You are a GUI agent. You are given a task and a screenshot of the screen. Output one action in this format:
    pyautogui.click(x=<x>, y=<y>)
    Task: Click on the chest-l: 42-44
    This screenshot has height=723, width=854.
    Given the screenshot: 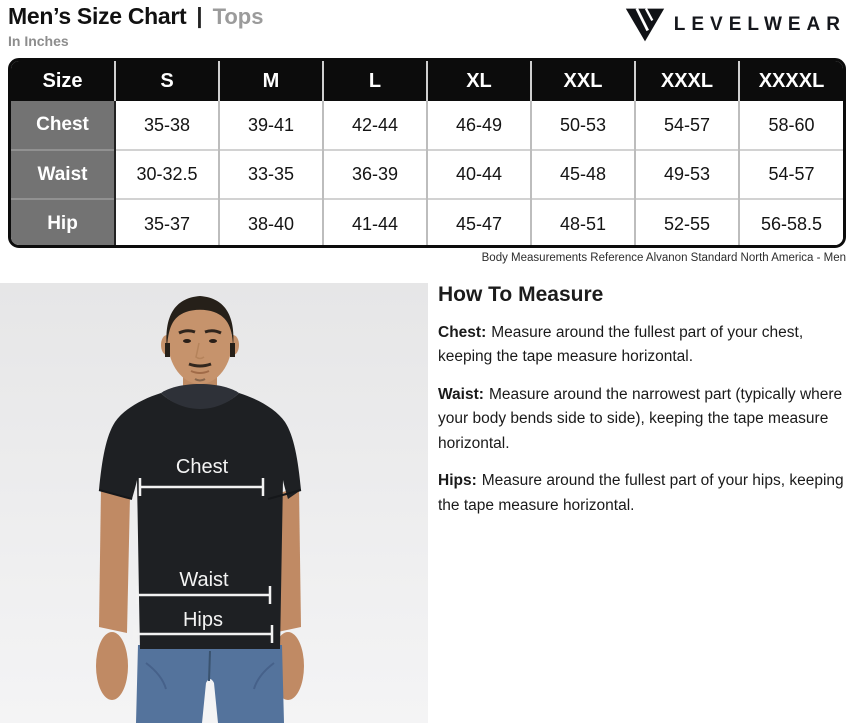 What is the action you would take?
    pyautogui.click(x=374, y=125)
    